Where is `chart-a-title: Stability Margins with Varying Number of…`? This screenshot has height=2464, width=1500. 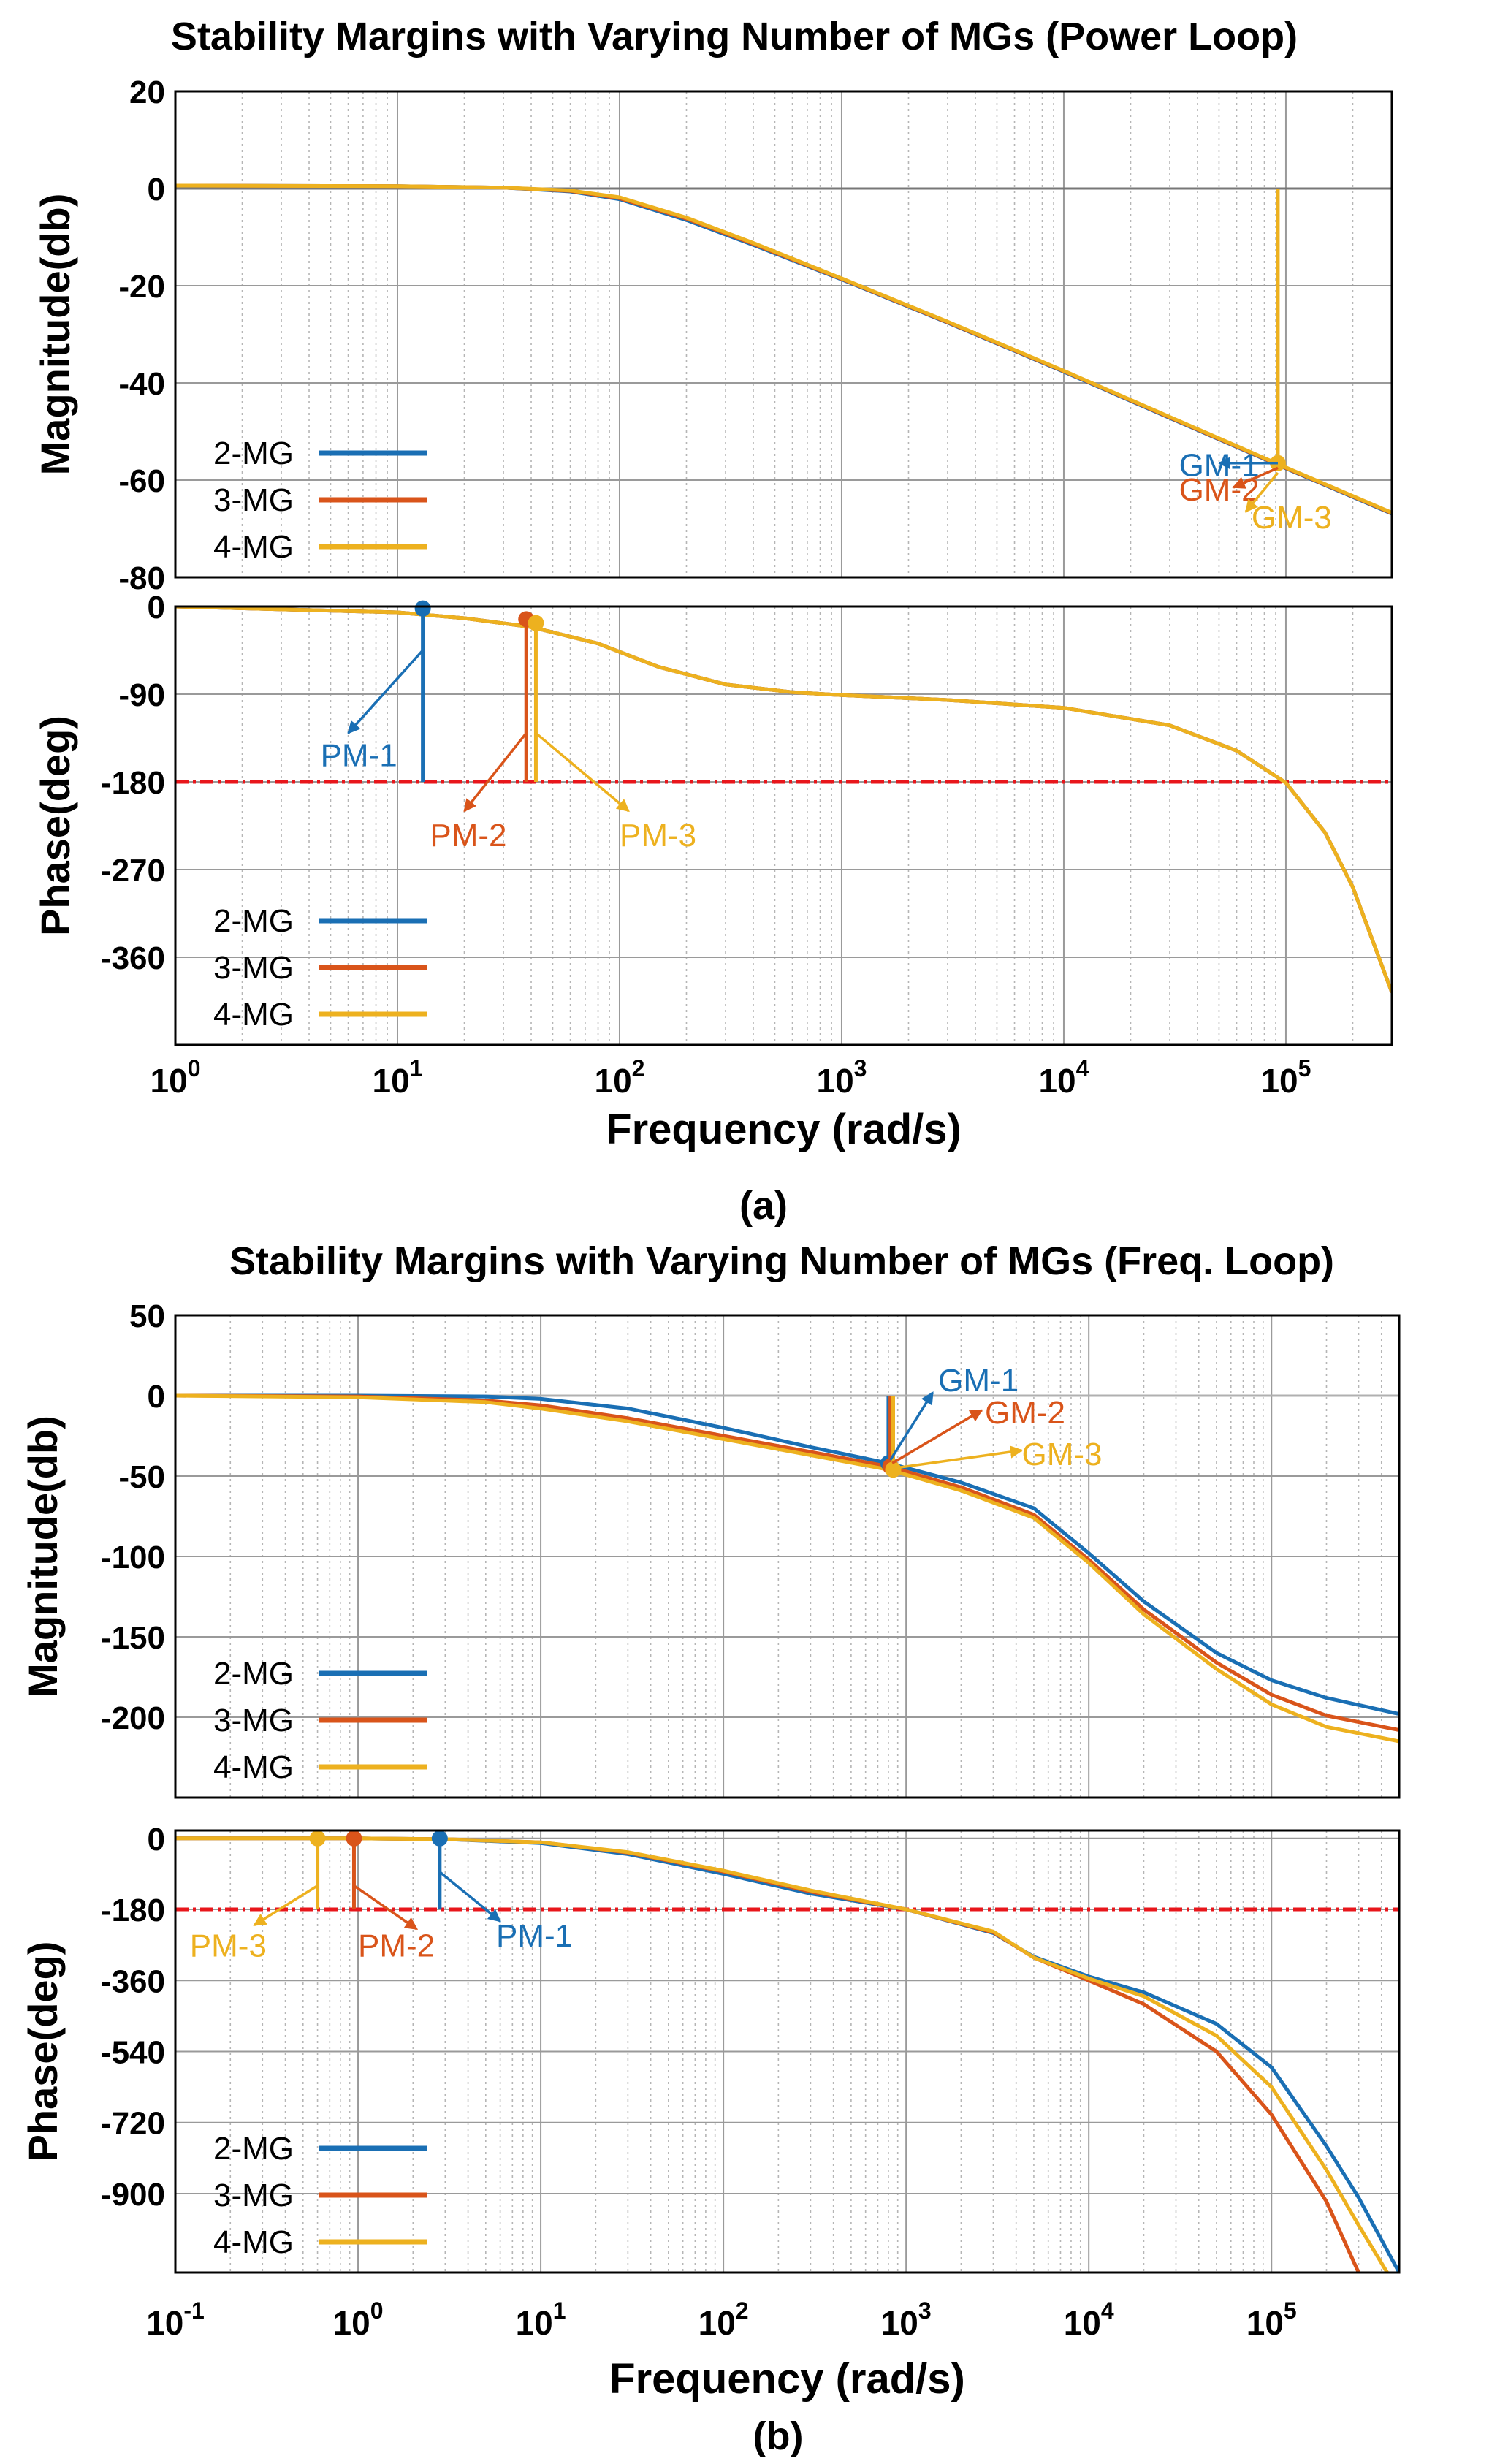 chart-a-title: Stability Margins with Varying Number of… is located at coordinates (734, 36).